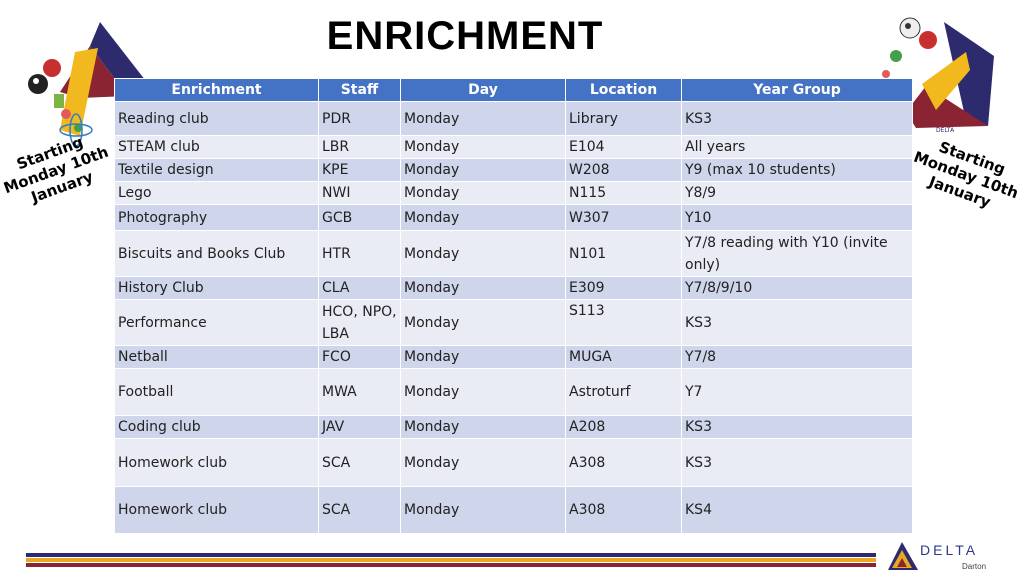 The width and height of the screenshot is (1024, 576). I want to click on cell-staff: JAV, so click(359, 427).